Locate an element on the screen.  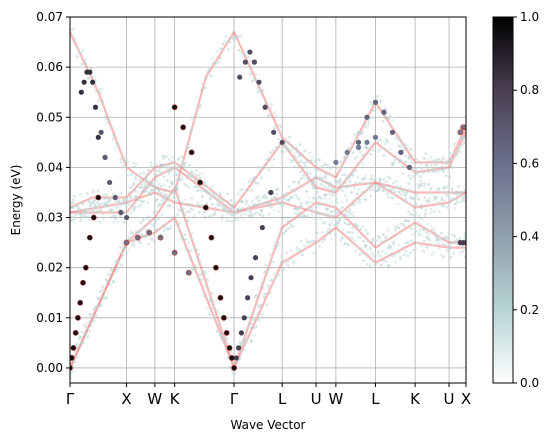
x-tick-label-2: W is located at coordinates (154, 399).